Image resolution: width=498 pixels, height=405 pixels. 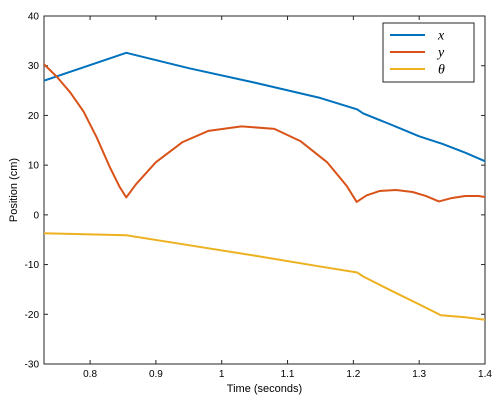 I want to click on x-tick-label: 1.3, so click(x=419, y=374).